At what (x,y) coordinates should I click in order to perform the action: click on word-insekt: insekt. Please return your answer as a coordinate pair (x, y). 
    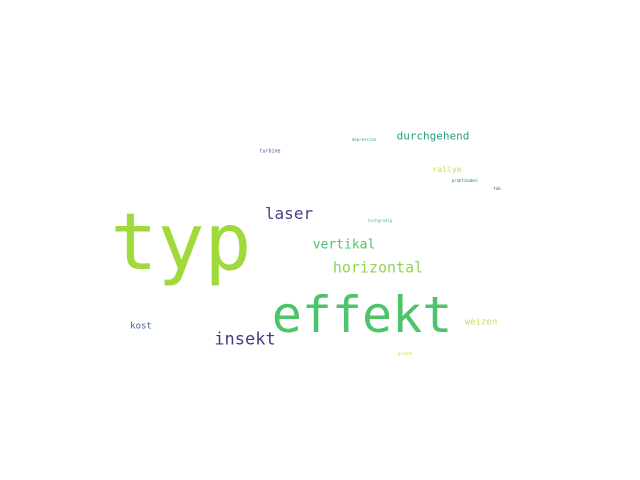
    Looking at the image, I should click on (245, 339).